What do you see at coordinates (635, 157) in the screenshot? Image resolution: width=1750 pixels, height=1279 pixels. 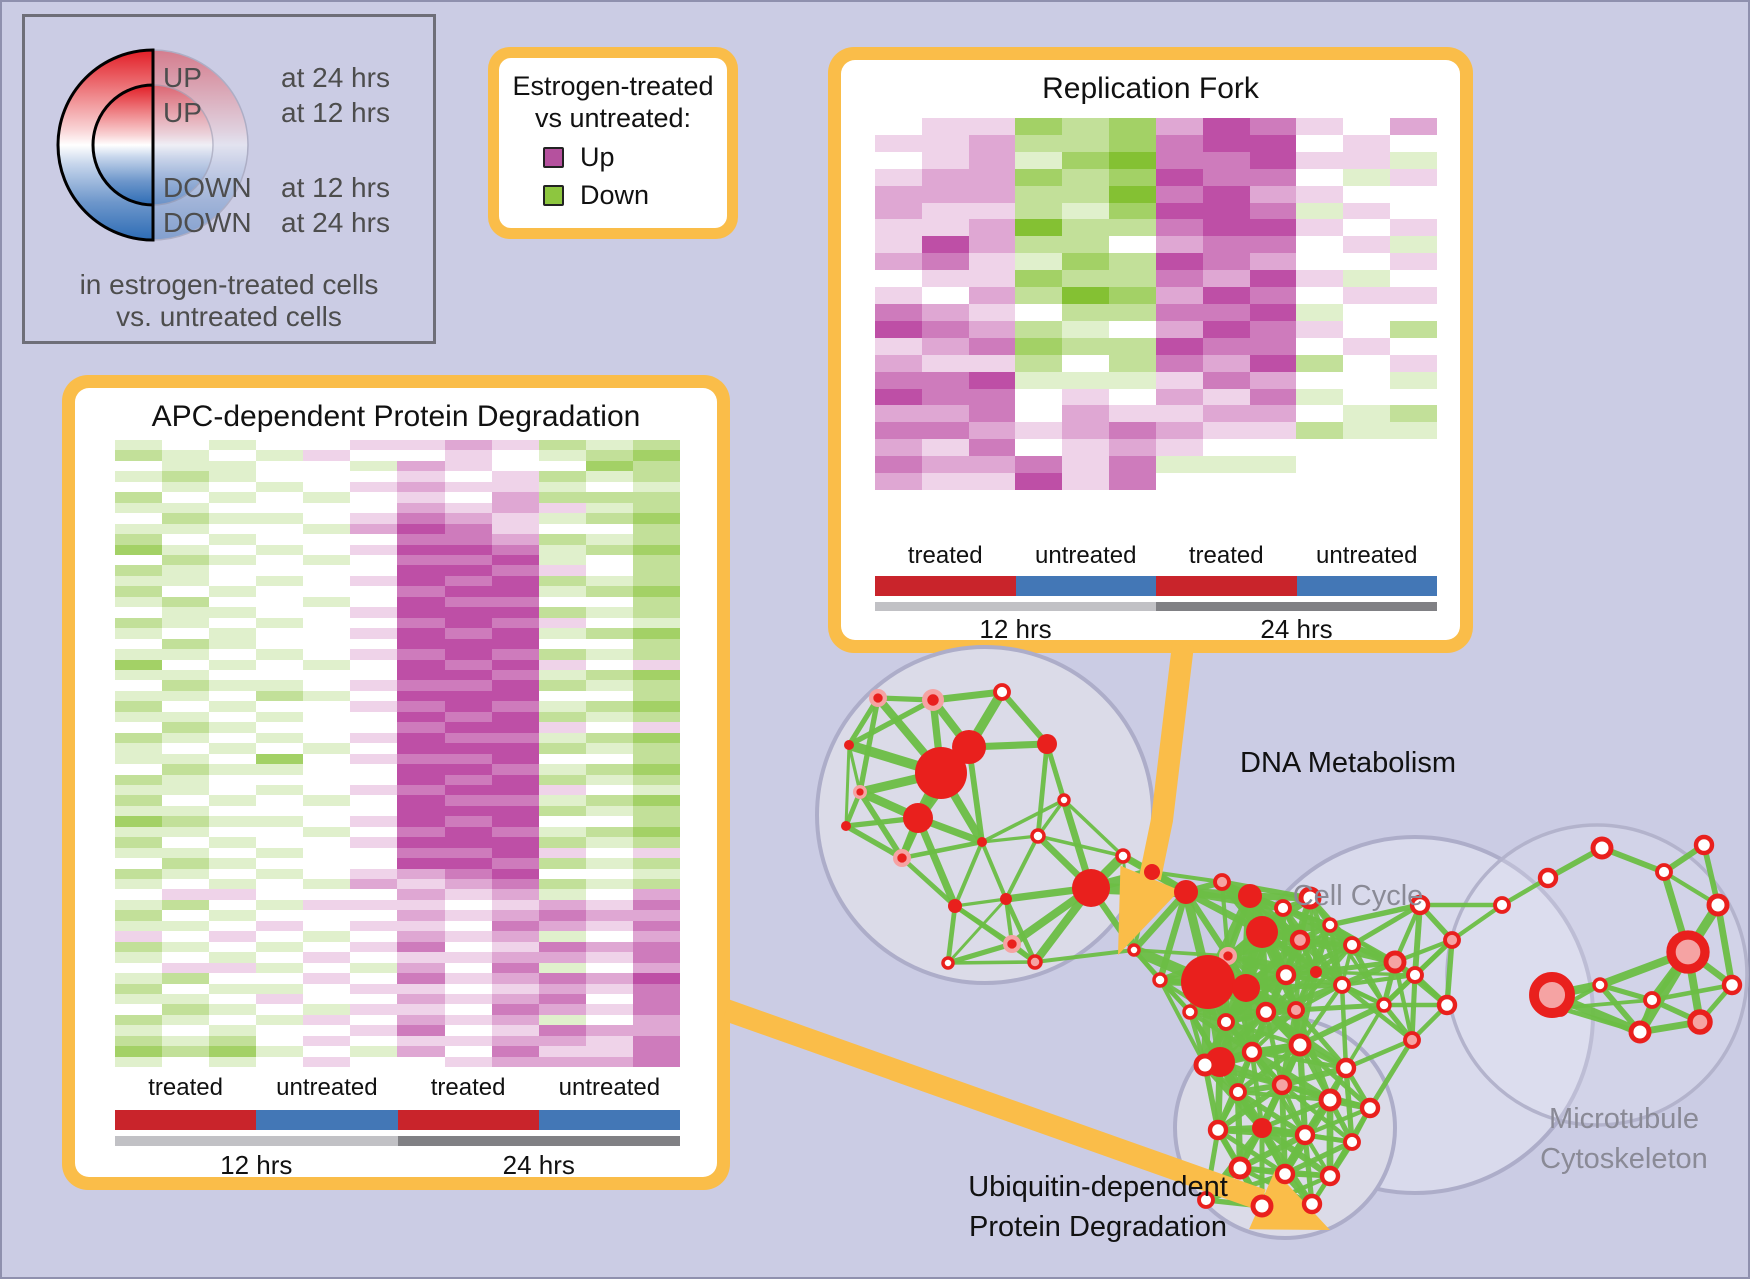 I see `color-key-item-up: Up` at bounding box center [635, 157].